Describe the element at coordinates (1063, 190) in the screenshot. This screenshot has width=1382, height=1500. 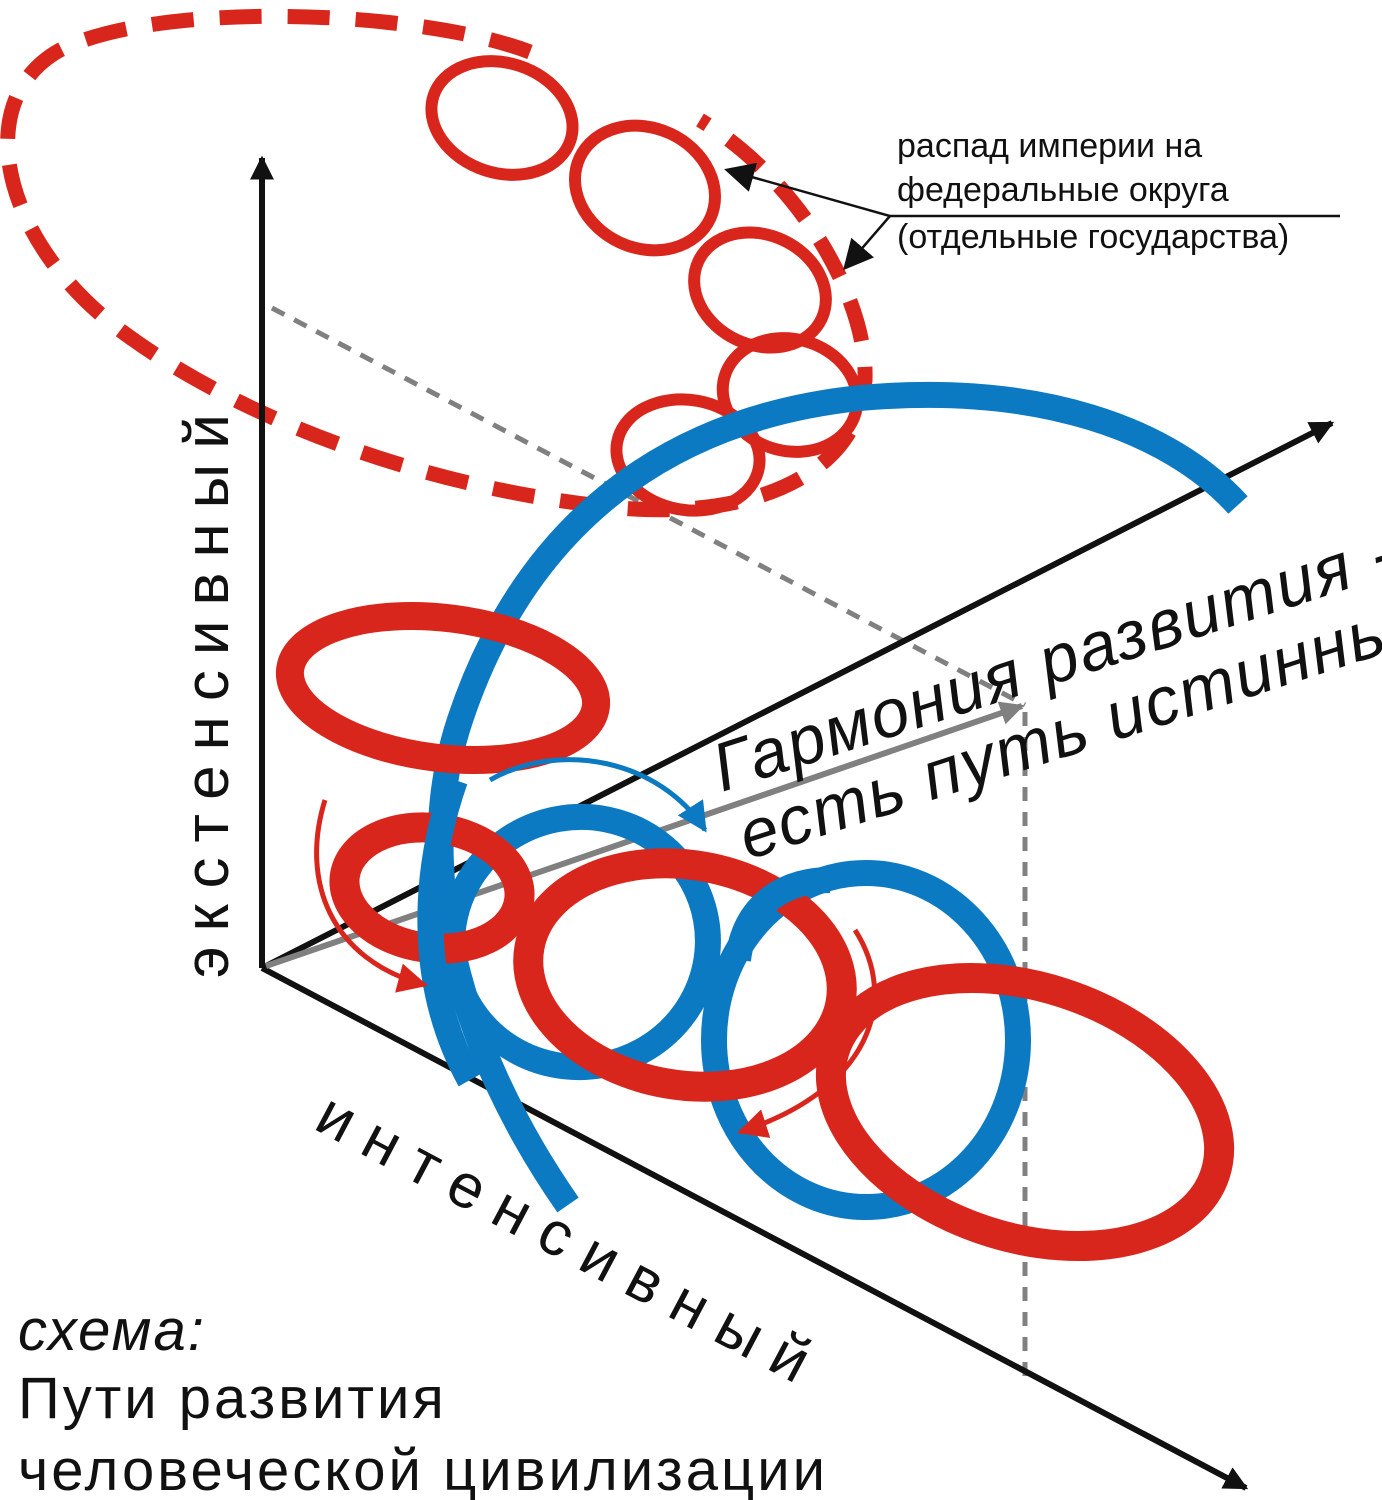
I see `breakup-note-line2: федеральные округа` at that location.